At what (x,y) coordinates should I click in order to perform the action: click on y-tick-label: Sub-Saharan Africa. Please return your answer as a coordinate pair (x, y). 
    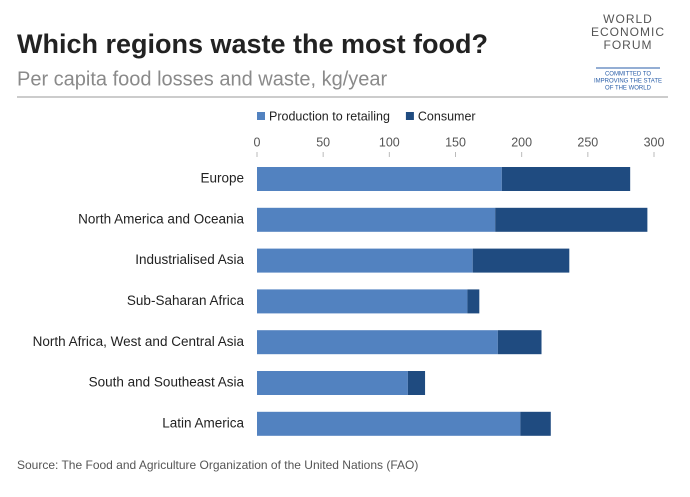
    Looking at the image, I should click on (186, 300).